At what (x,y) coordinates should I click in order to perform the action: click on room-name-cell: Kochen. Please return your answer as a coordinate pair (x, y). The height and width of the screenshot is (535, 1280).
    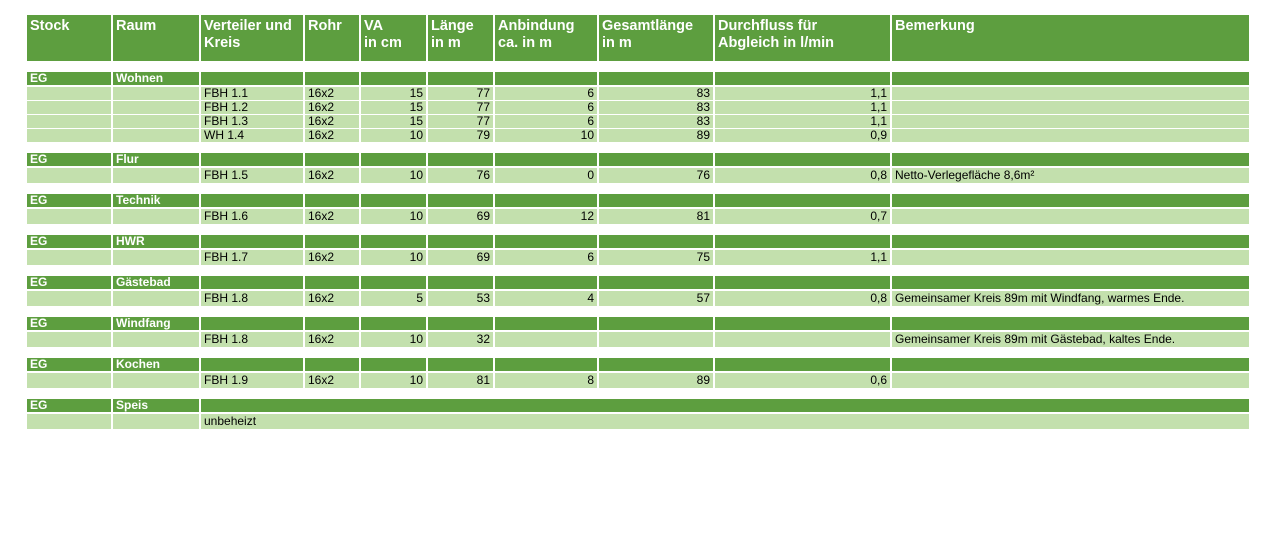
    Looking at the image, I should click on (156, 365).